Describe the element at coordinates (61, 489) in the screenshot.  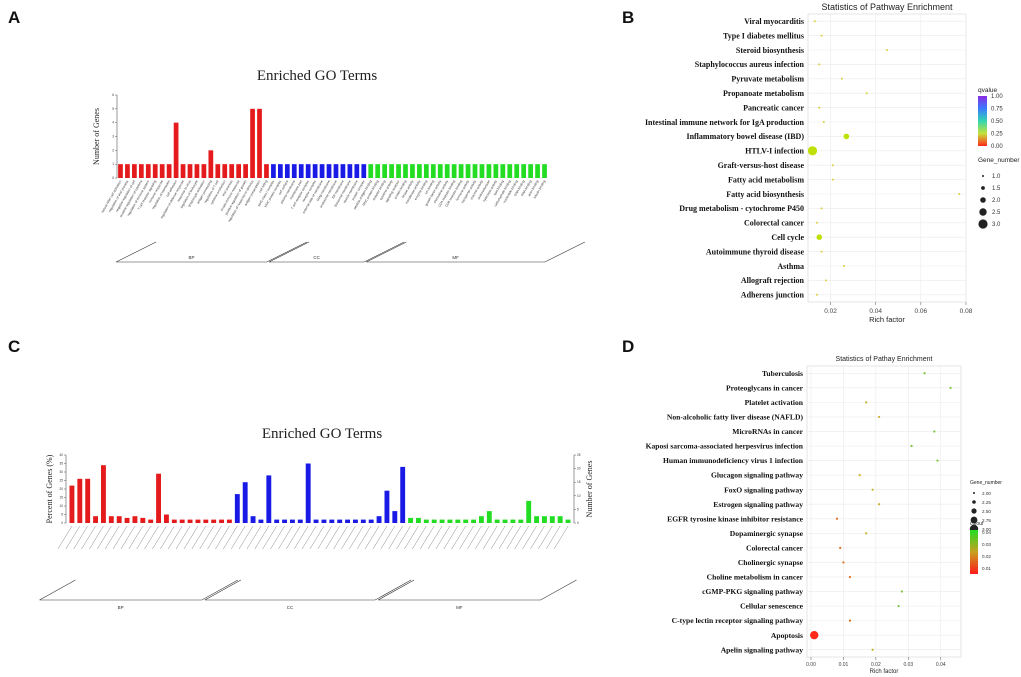
I see `y-tick-label: 20` at that location.